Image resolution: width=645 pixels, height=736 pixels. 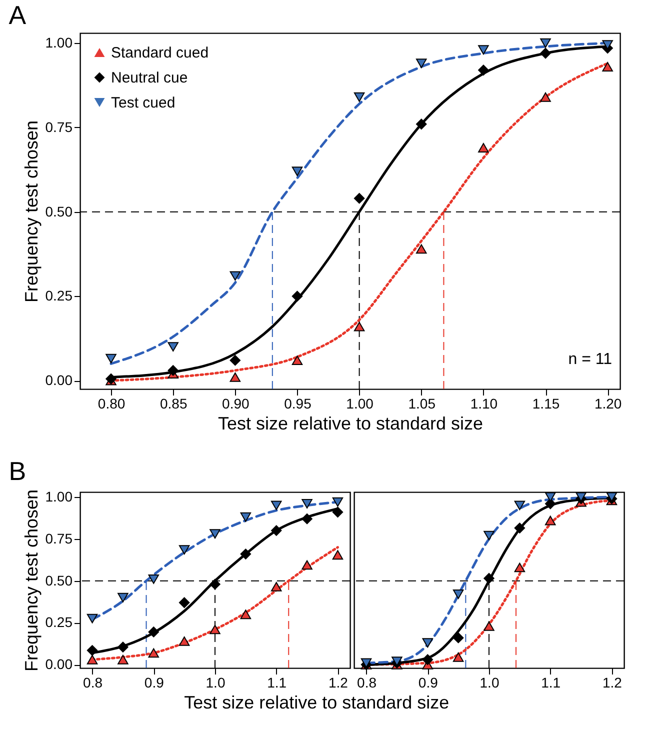 What do you see at coordinates (143, 103) in the screenshot?
I see `legend-label: Test cued` at bounding box center [143, 103].